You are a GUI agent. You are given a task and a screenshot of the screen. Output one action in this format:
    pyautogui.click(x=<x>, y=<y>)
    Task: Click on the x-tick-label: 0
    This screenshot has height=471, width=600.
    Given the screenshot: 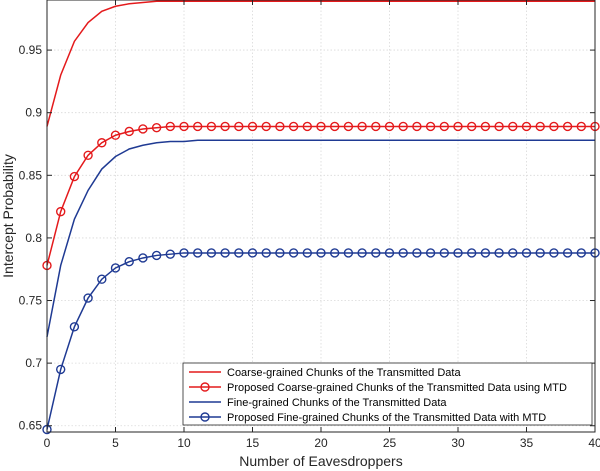 What is the action you would take?
    pyautogui.click(x=47, y=443)
    